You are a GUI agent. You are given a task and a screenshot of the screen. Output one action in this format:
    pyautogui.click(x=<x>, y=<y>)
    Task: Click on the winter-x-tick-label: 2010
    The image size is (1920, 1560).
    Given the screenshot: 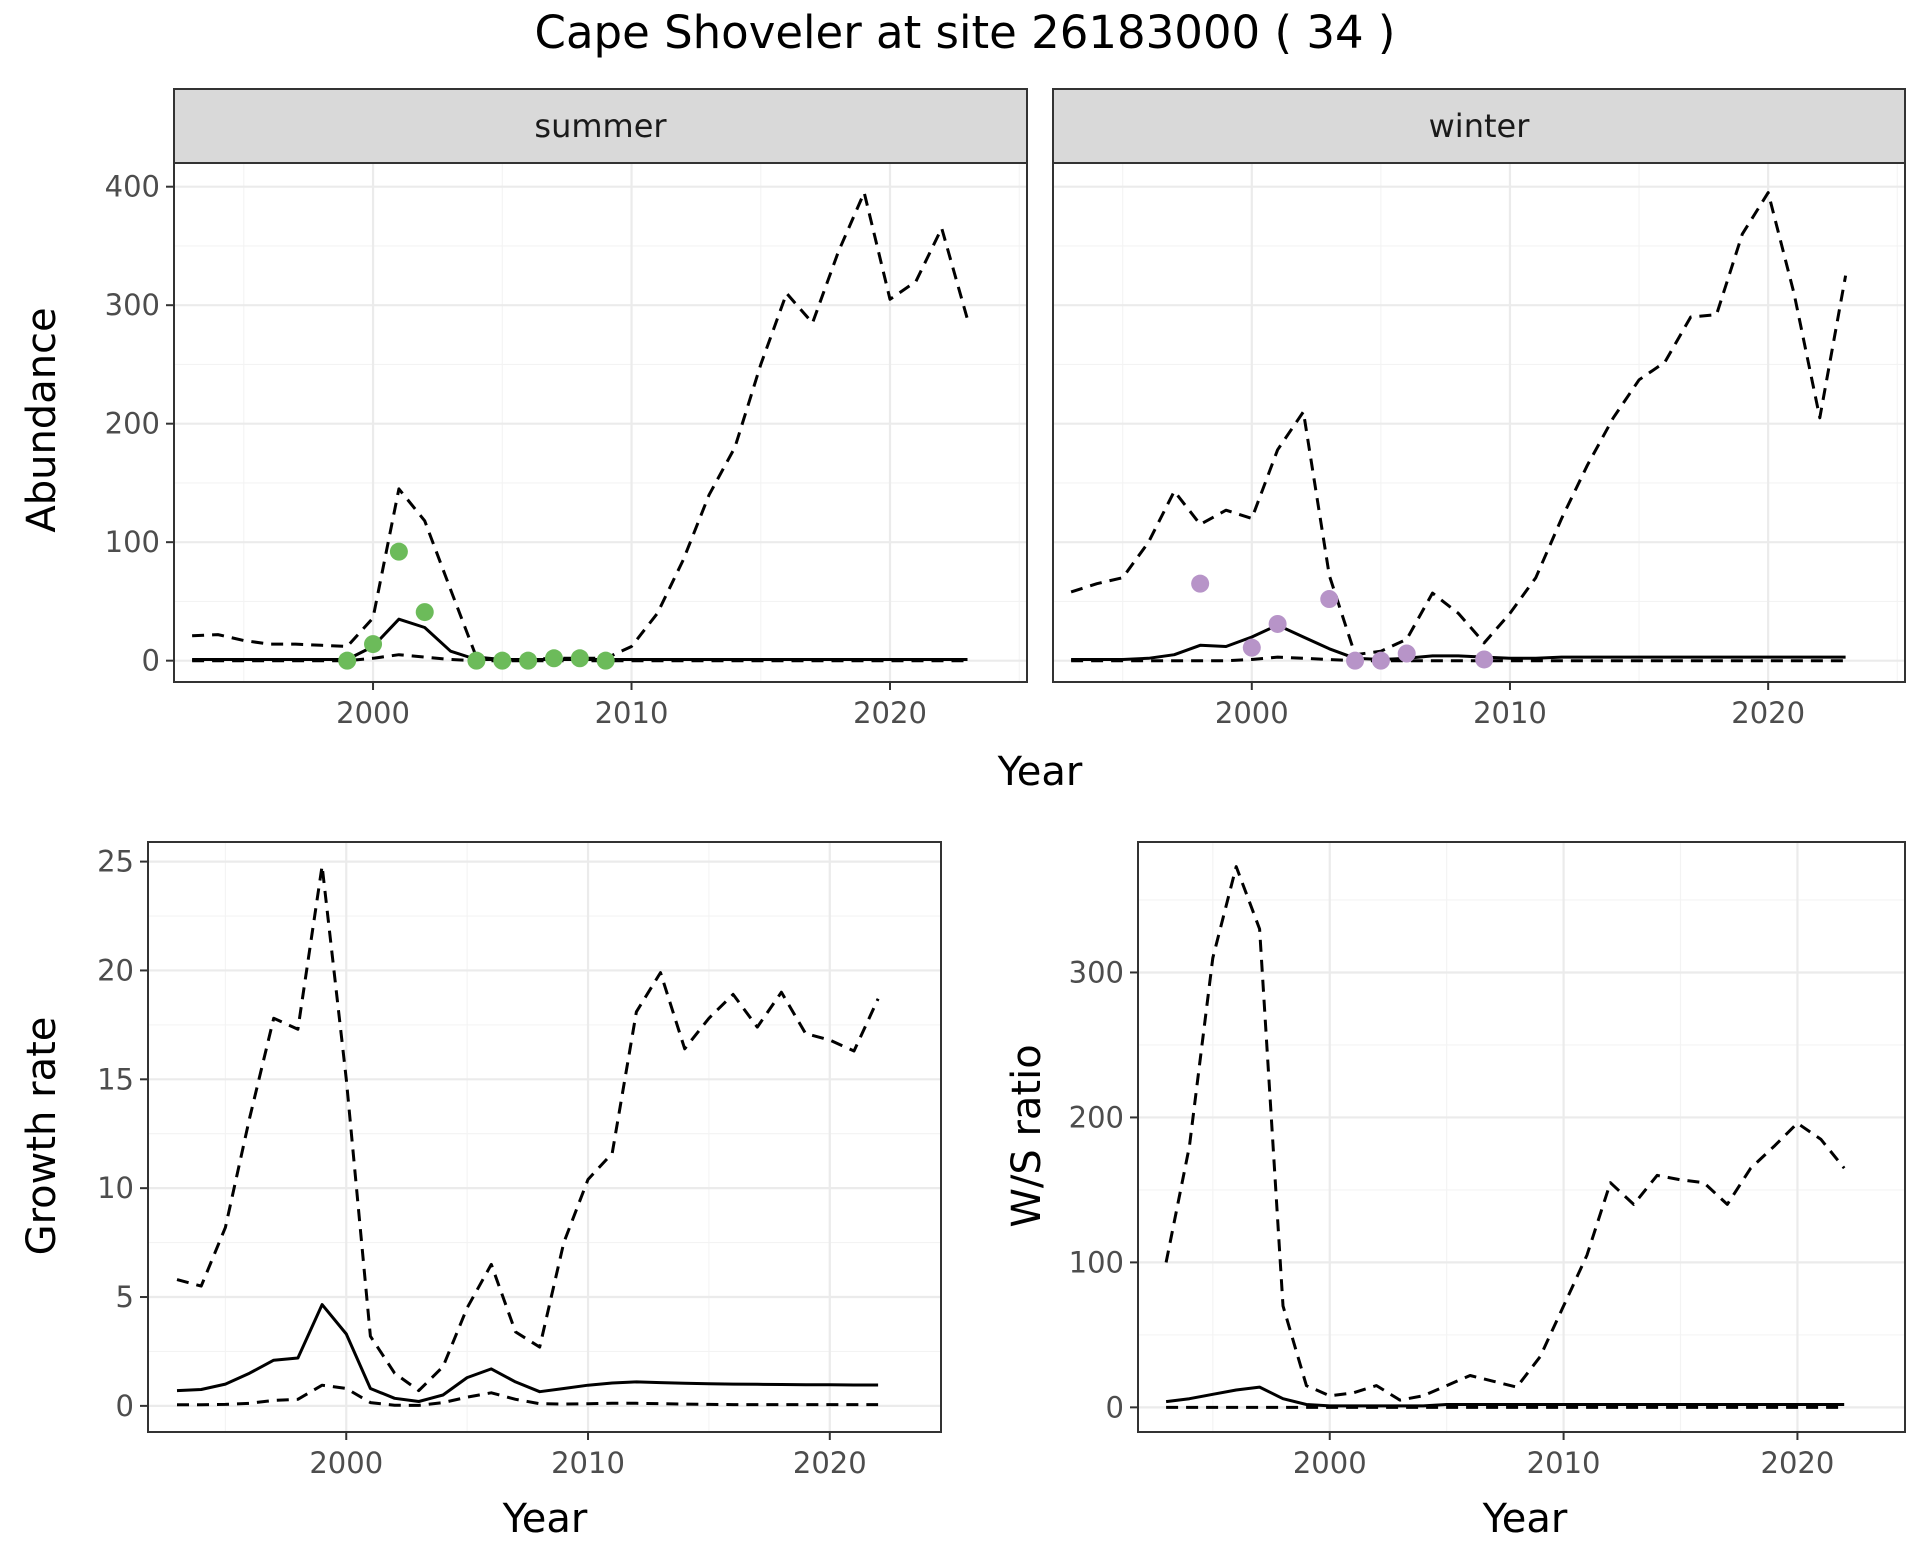 What is the action you would take?
    pyautogui.click(x=1510, y=713)
    